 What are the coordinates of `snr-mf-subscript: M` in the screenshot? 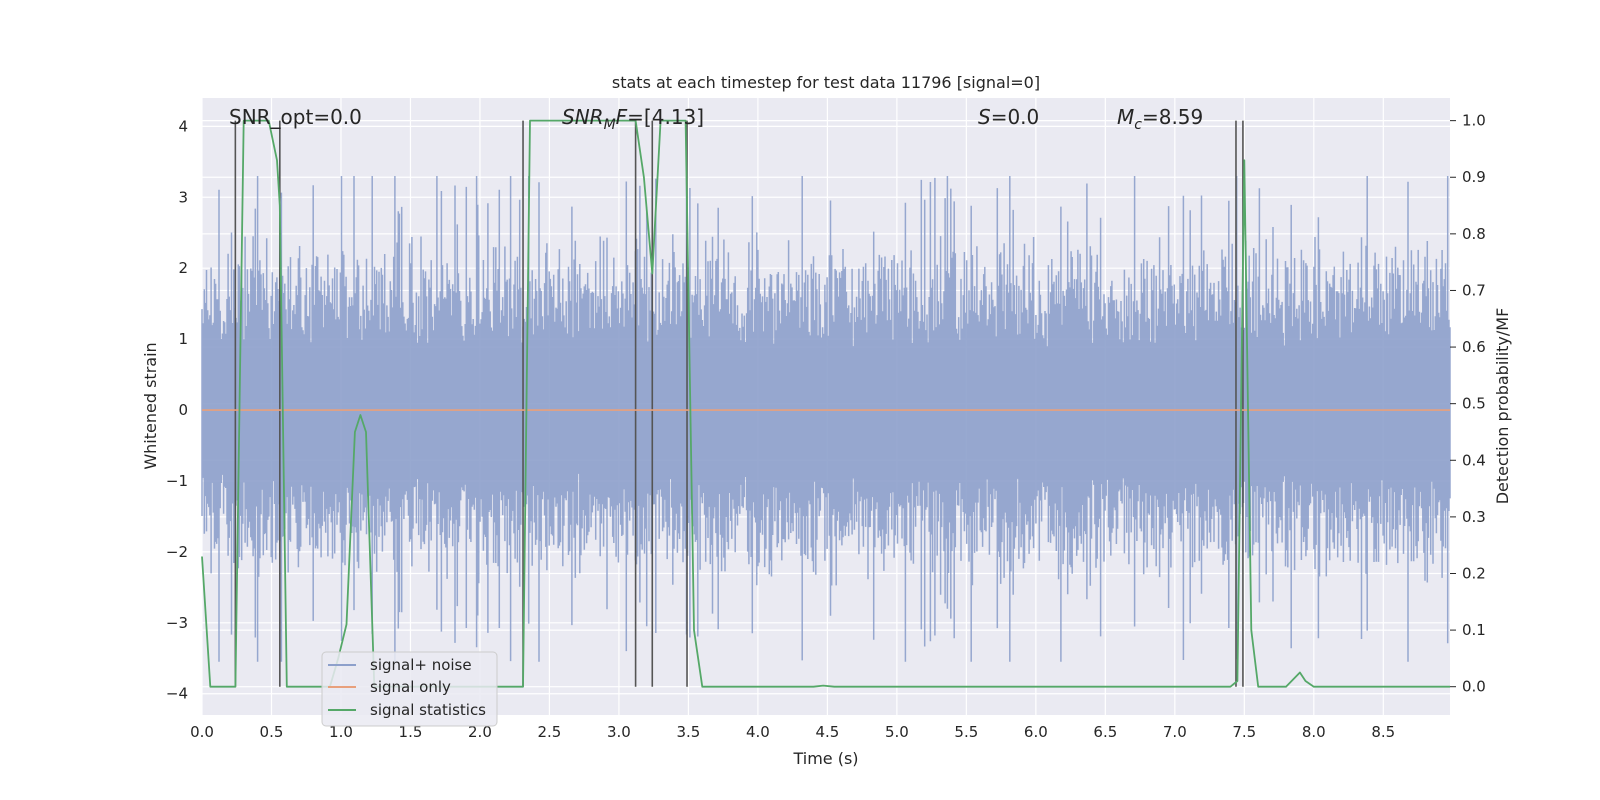 It's located at (610, 125).